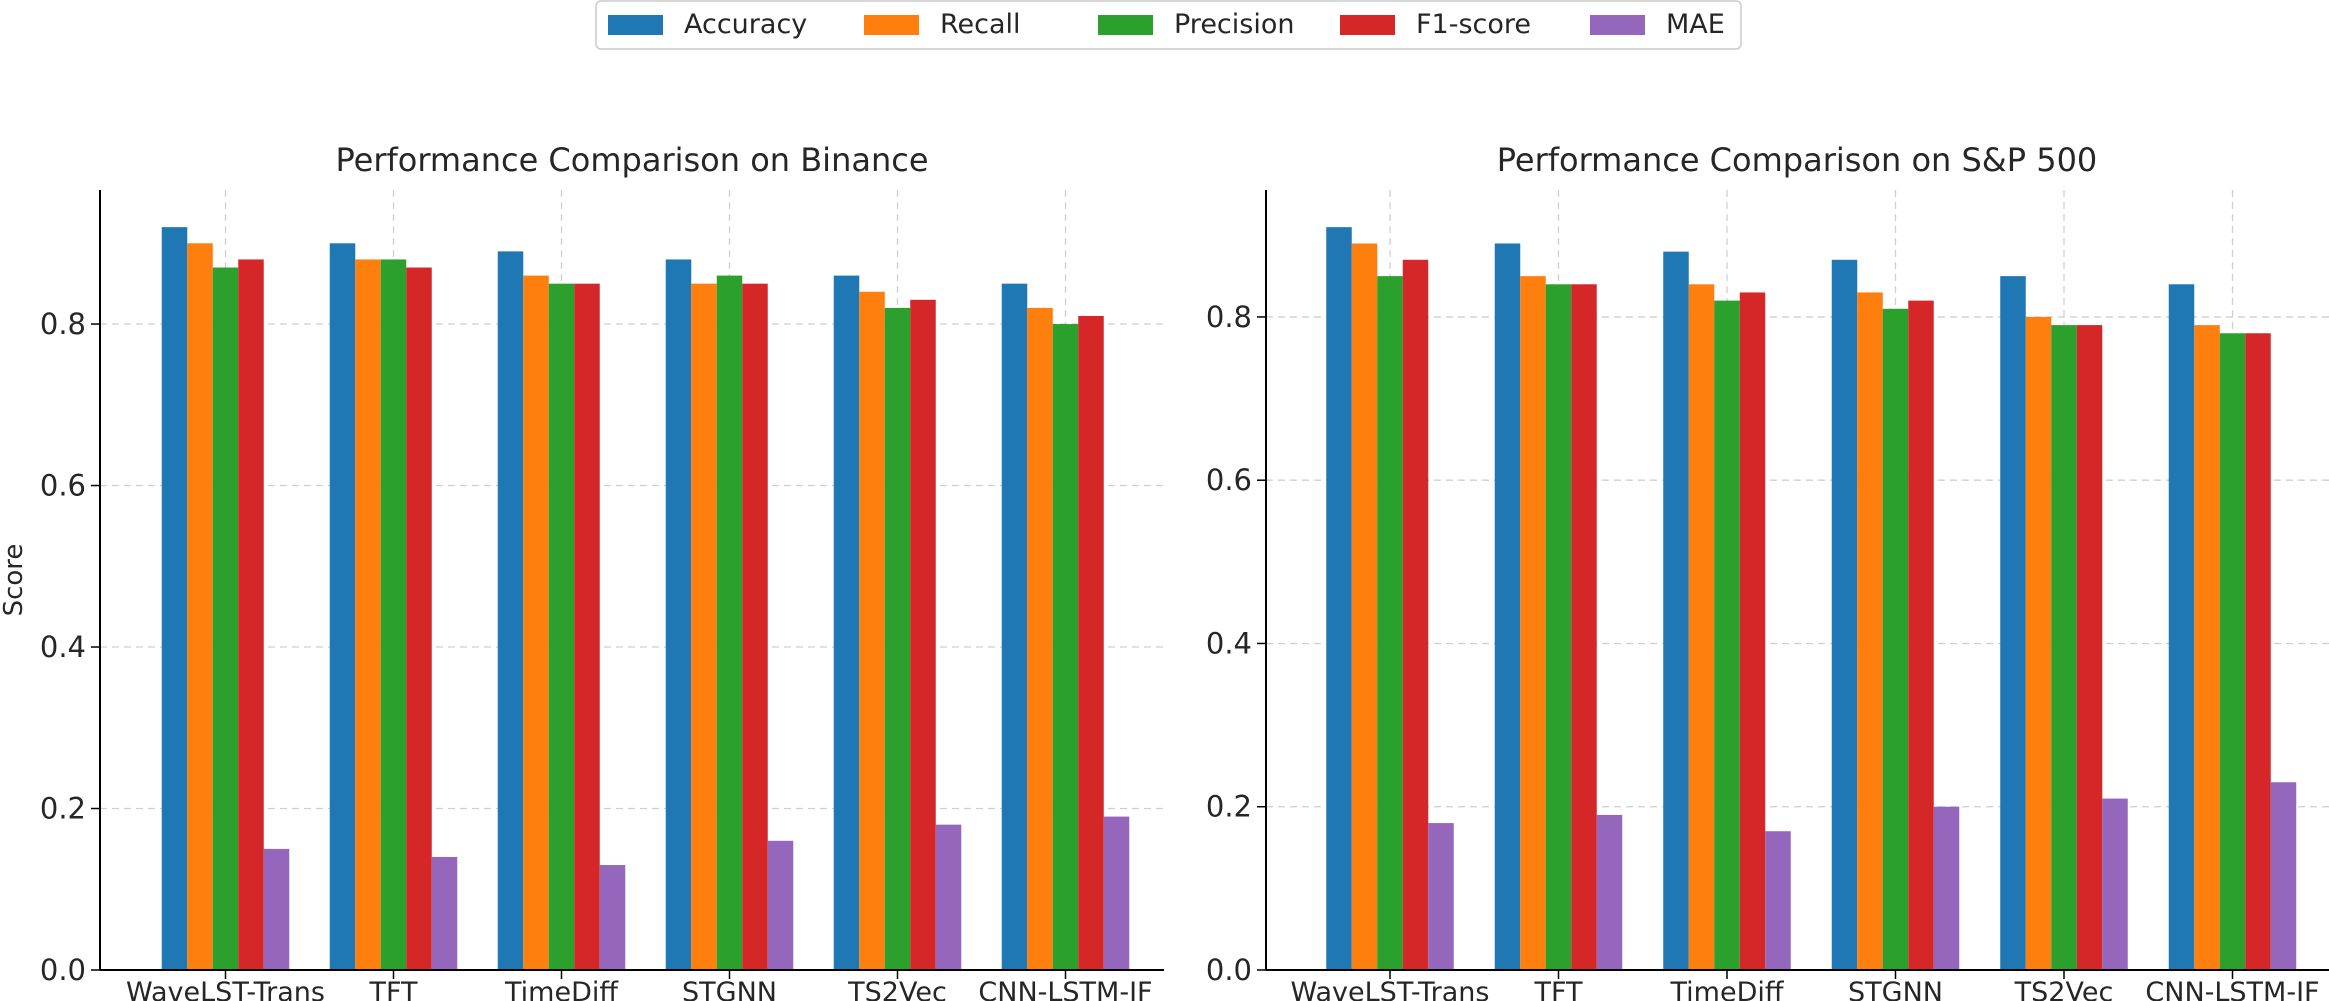 This screenshot has width=2329, height=1001. Describe the element at coordinates (1695, 24) in the screenshot. I see `legend-label-mae: MAE` at that location.